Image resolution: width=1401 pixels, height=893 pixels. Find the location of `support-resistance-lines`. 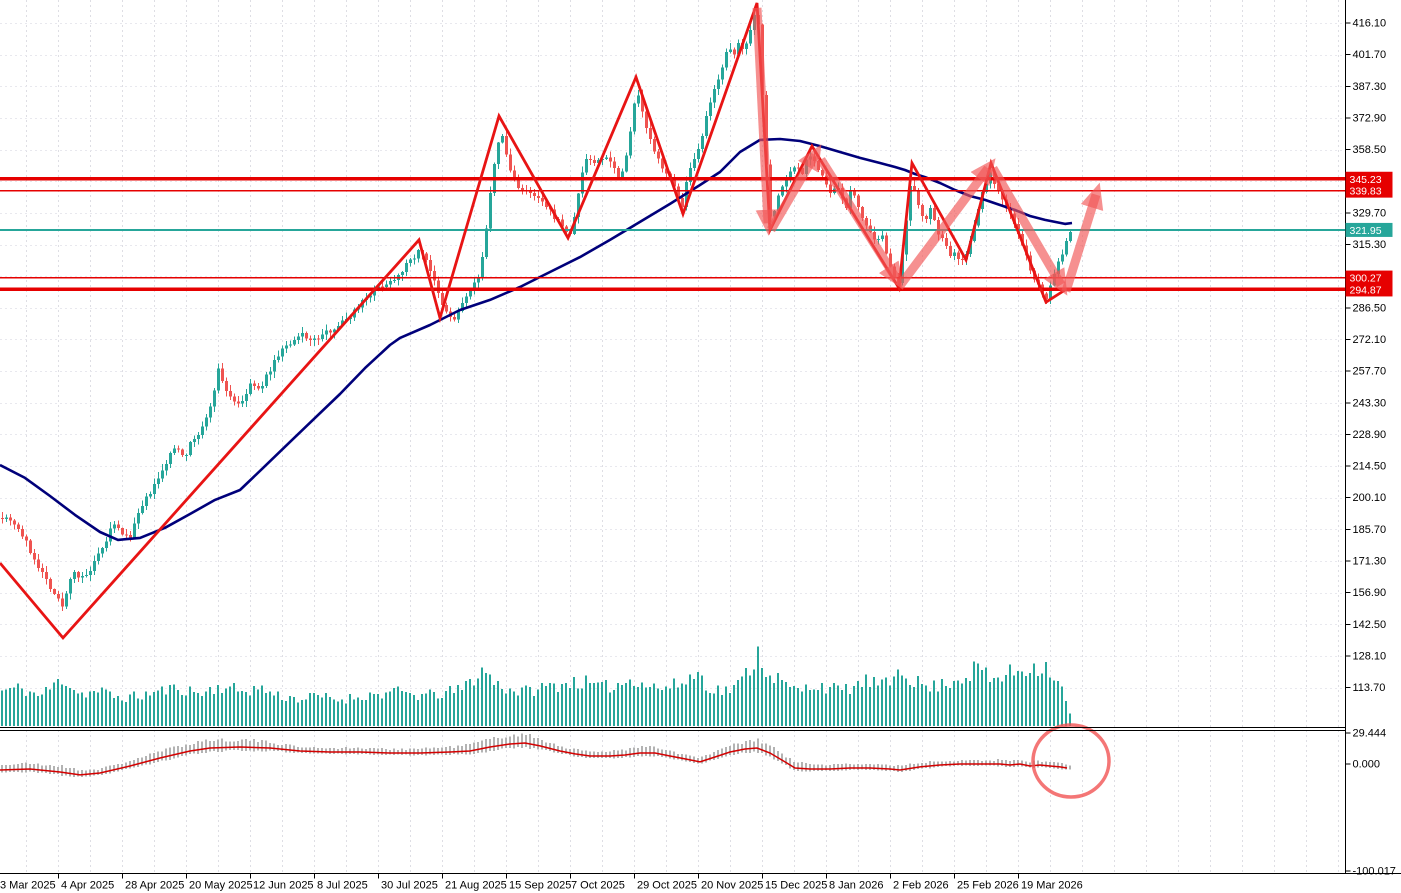

support-resistance-lines is located at coordinates (673, 234).